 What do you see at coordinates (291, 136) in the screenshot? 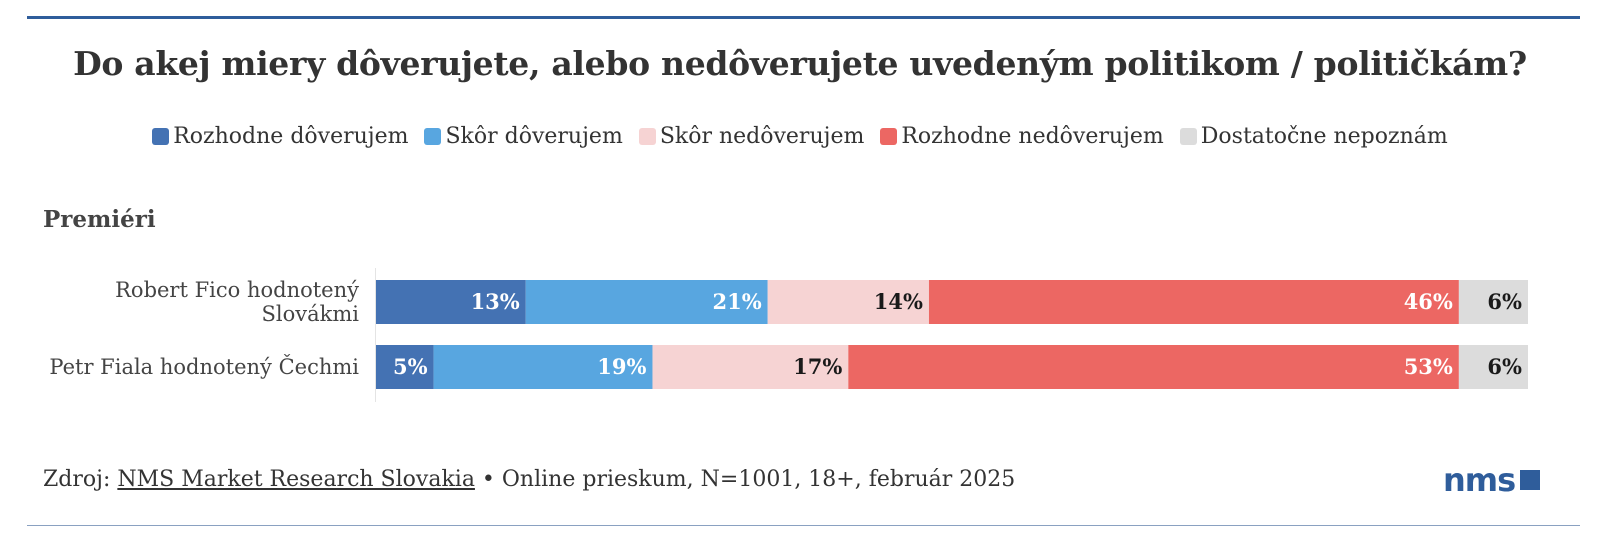
I see `legend-label-0: Rozhodne dôverujem` at bounding box center [291, 136].